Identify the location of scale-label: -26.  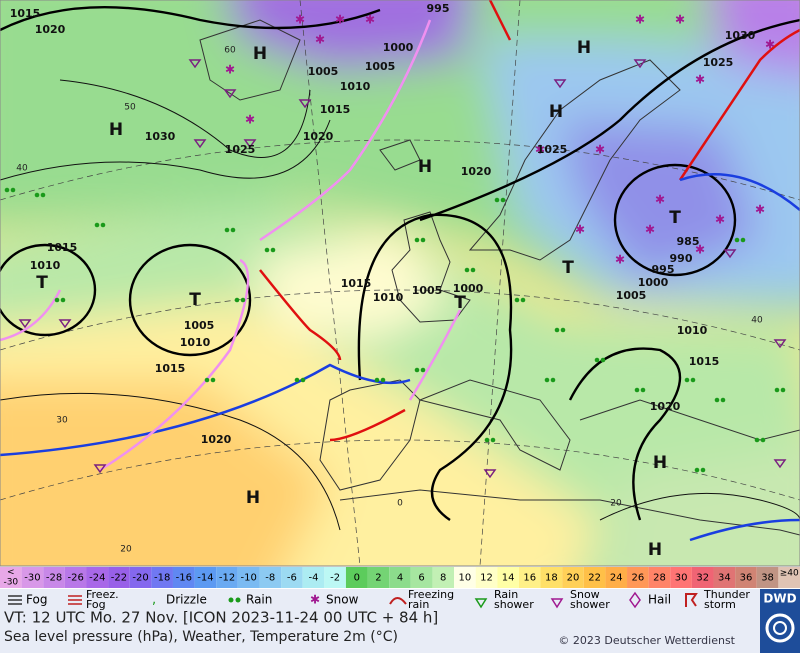
(76, 578).